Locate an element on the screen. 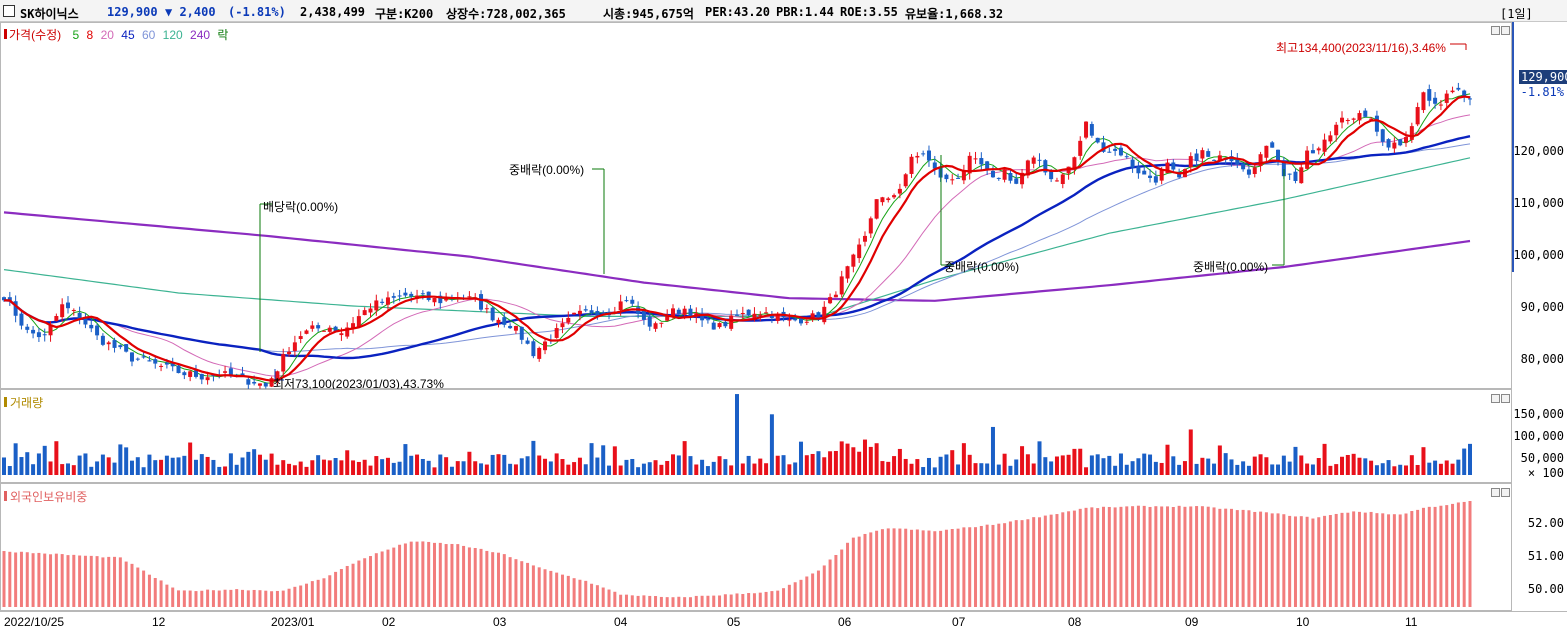  period-selector: [1일] is located at coordinates (1516, 14).